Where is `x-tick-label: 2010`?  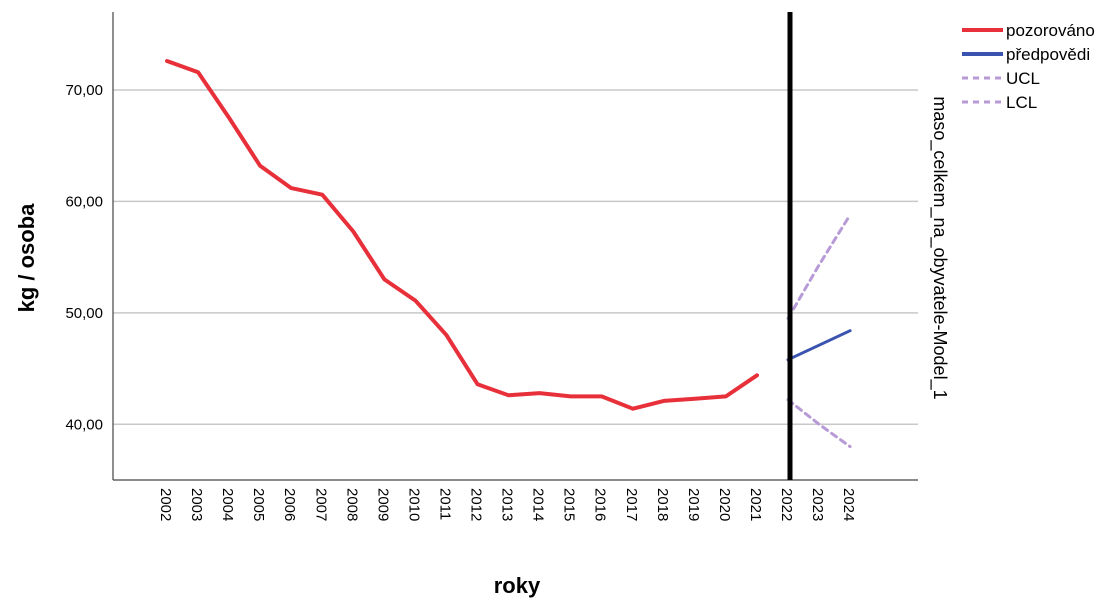
x-tick-label: 2010 is located at coordinates (413, 504).